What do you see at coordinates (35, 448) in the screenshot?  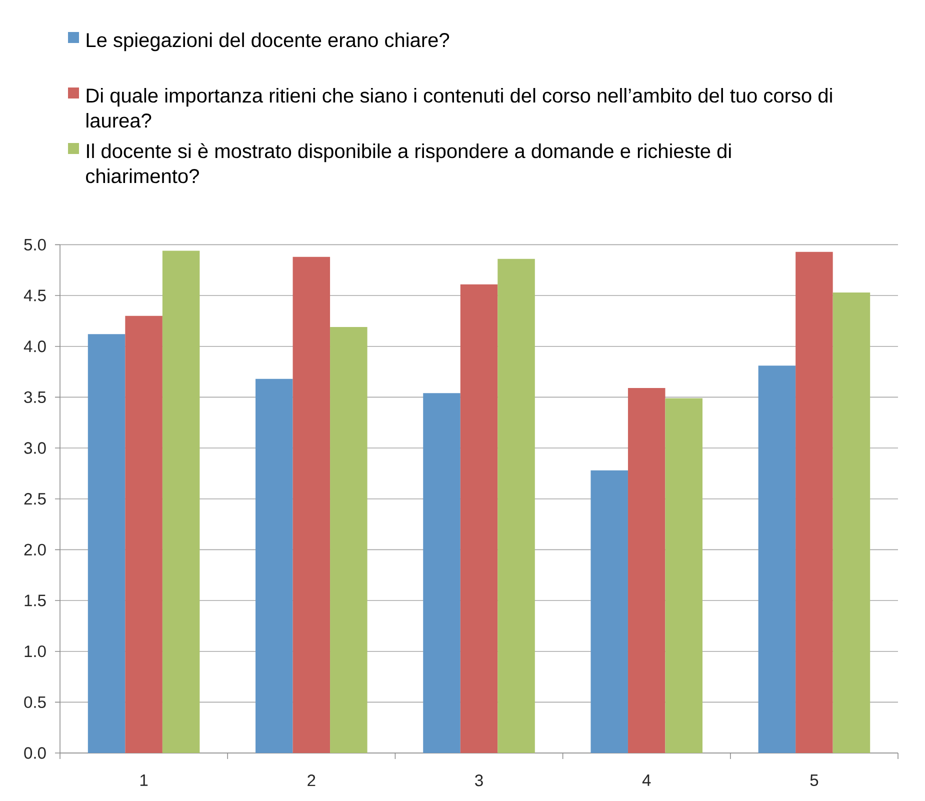 I see `y-tick-label: 3.0` at bounding box center [35, 448].